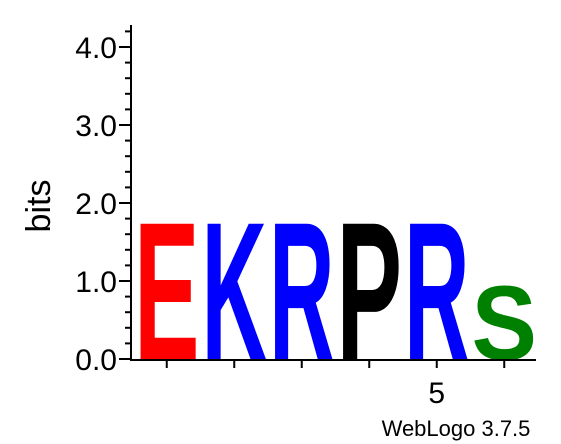  I want to click on logo-letter-p: P, so click(369, 292).